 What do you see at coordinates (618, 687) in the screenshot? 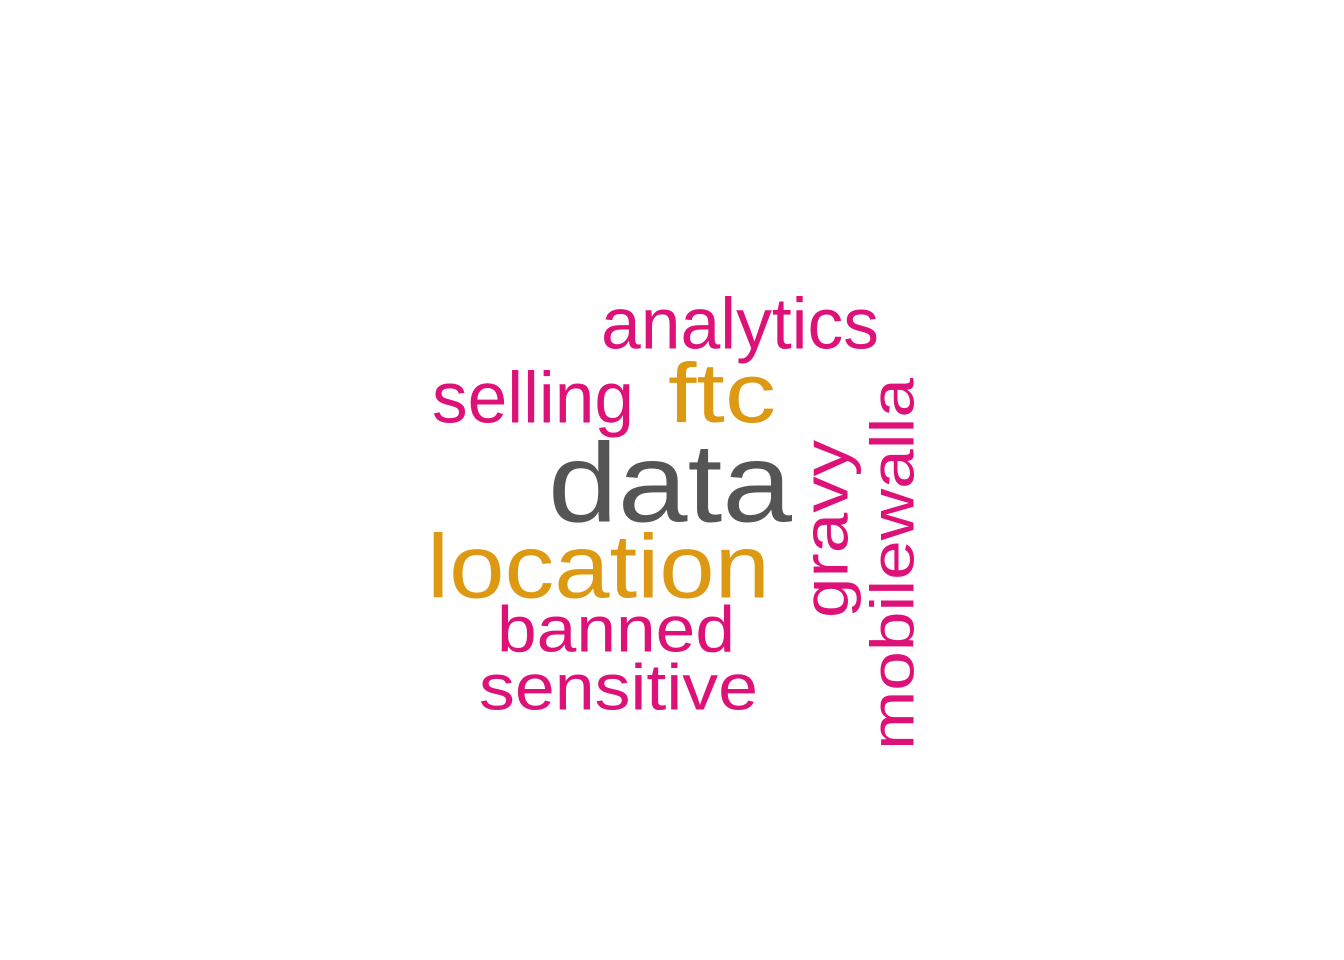
I see `word-sensitive: sensitive` at bounding box center [618, 687].